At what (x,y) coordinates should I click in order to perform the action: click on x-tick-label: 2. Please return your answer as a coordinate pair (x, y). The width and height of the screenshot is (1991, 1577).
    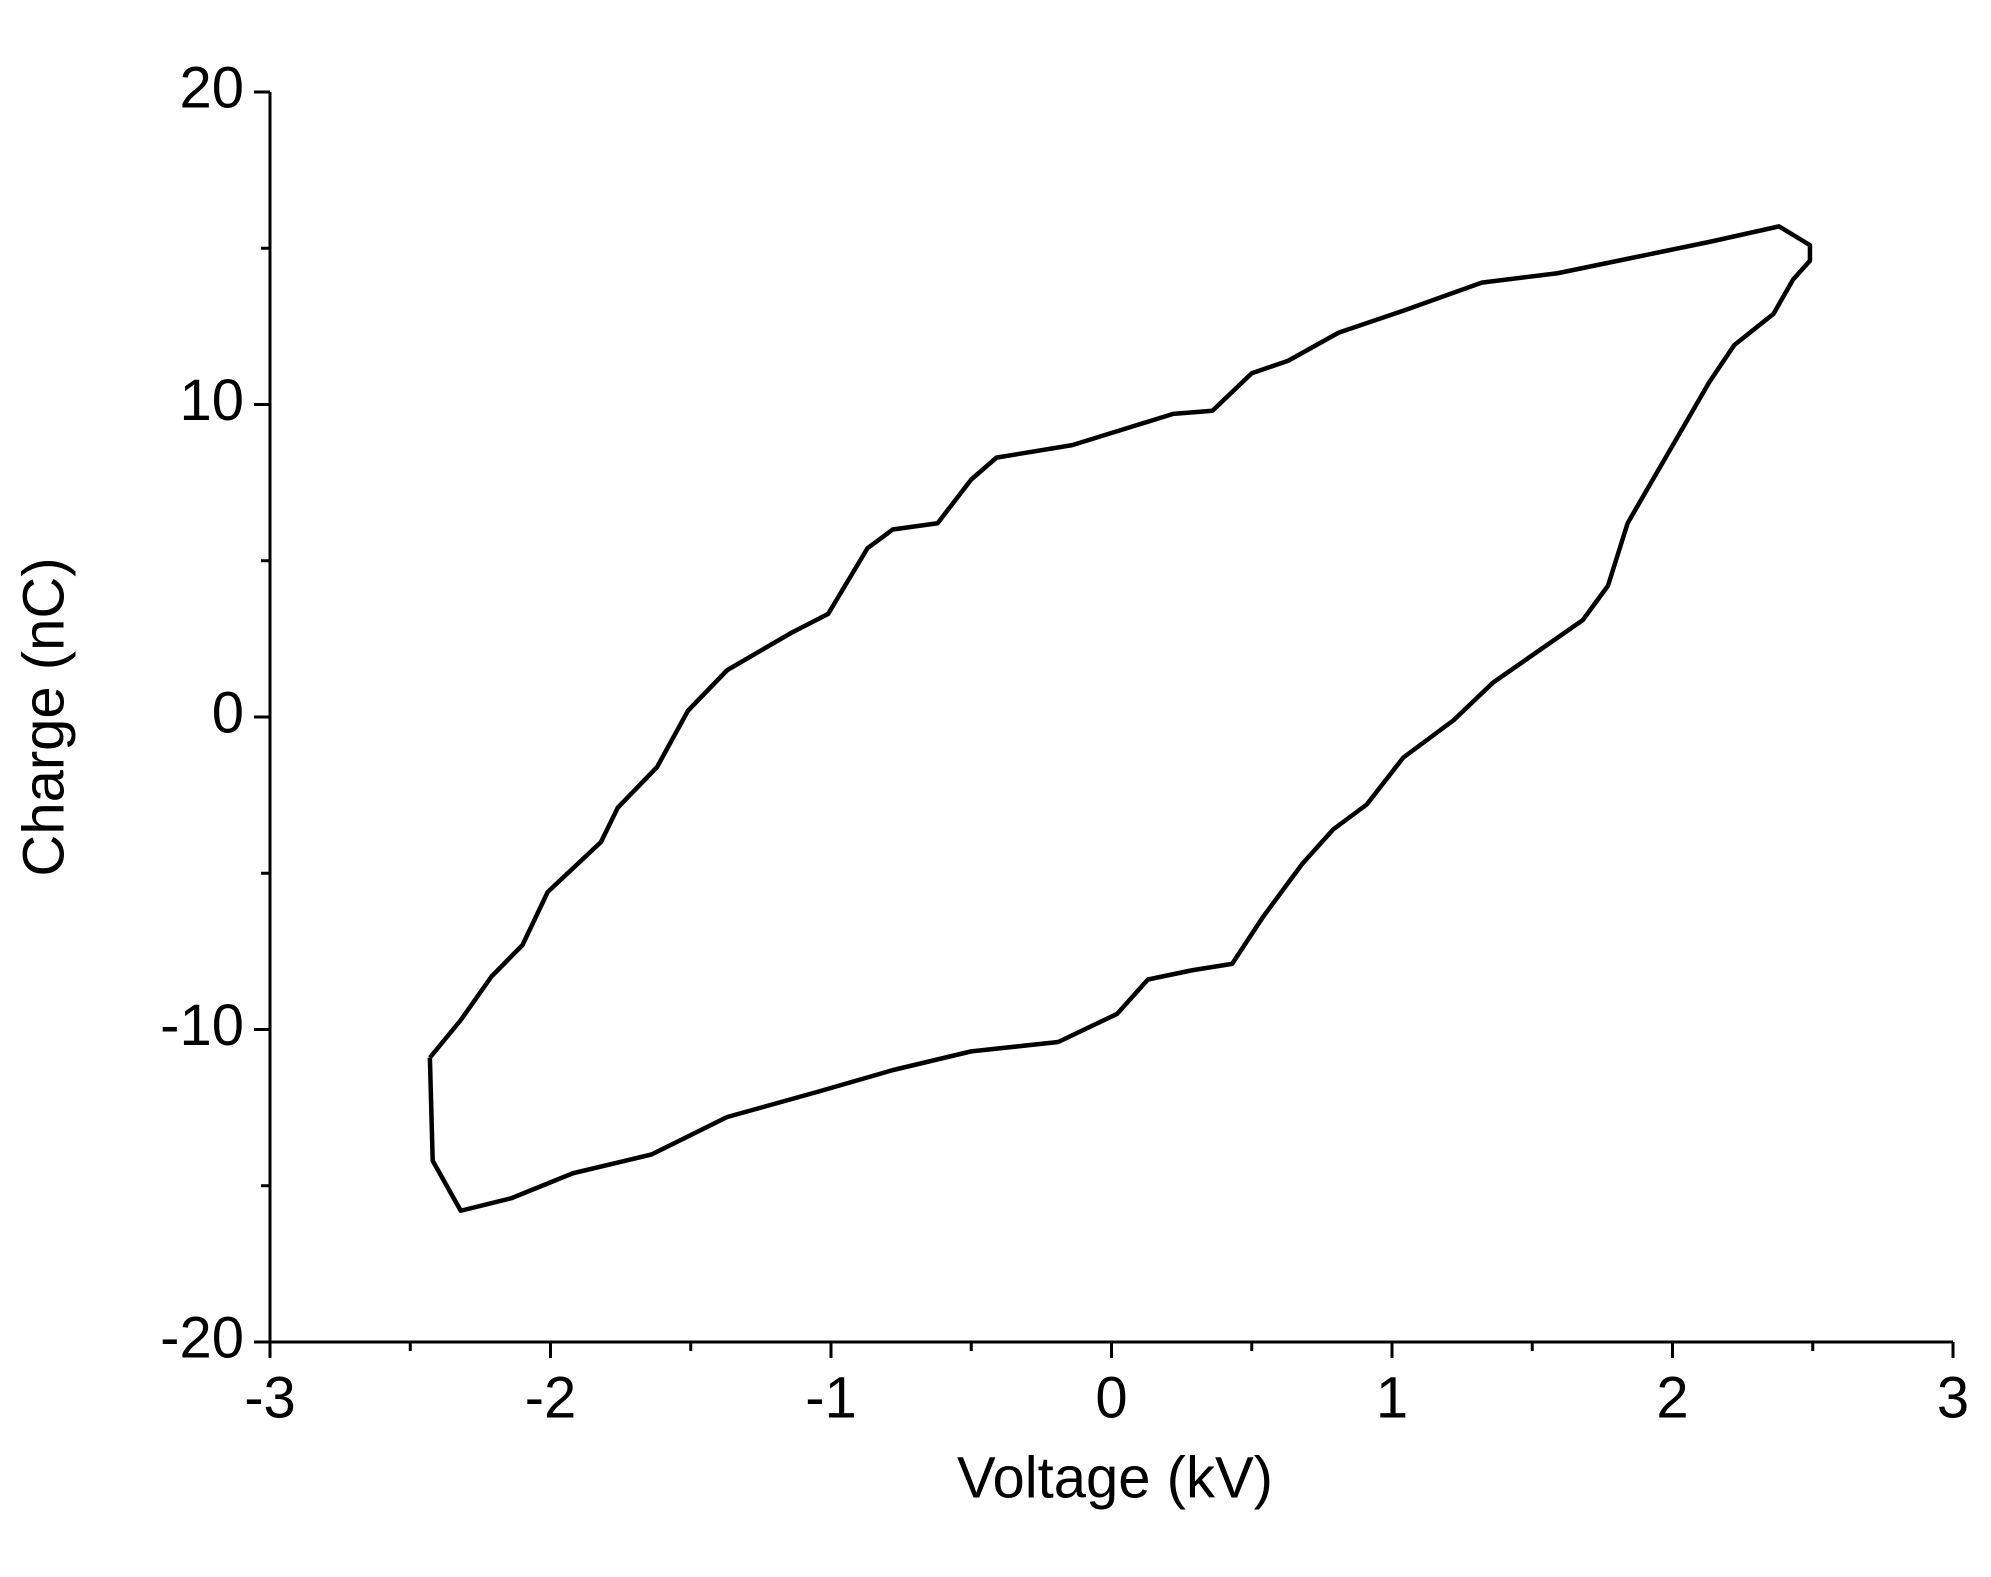
    Looking at the image, I should click on (1672, 1397).